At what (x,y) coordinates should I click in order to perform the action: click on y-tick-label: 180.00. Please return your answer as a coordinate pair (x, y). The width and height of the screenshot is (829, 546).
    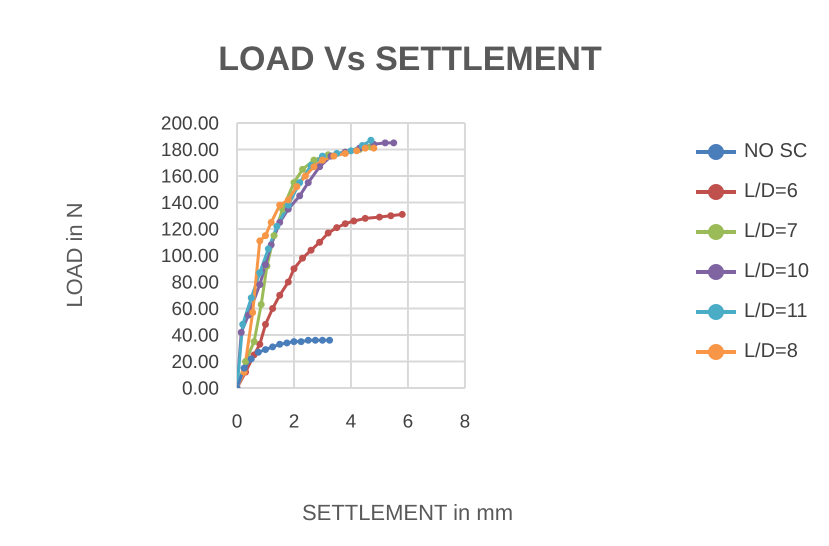
    Looking at the image, I should click on (189, 151).